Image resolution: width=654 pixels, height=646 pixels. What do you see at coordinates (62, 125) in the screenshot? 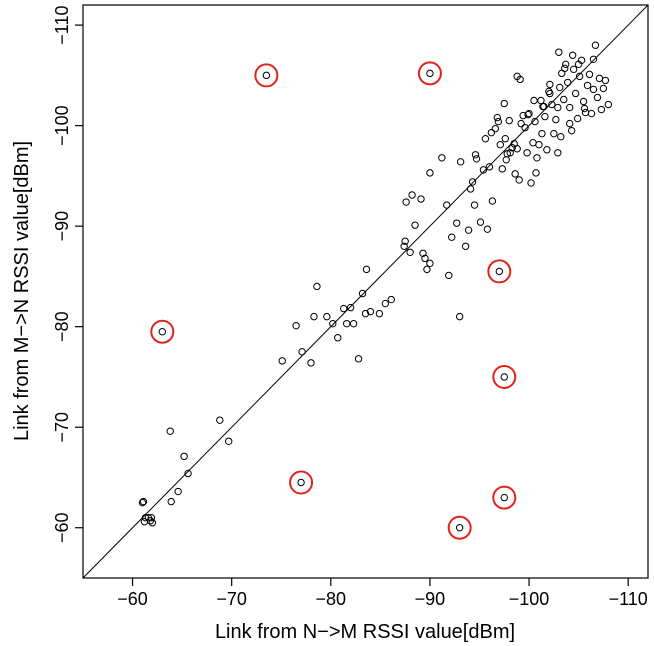
I see `y-tick-label: −100` at bounding box center [62, 125].